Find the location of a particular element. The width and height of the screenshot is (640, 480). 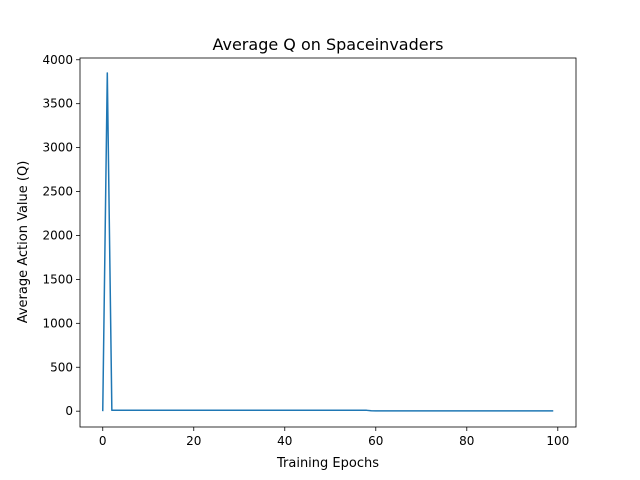

y-axis-label: Average Action Value (Q) is located at coordinates (23, 242).